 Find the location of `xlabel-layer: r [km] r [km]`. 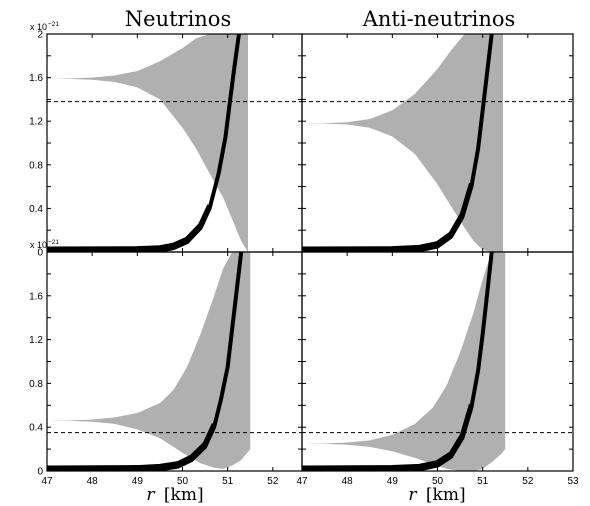

xlabel-layer: r [km] r [km] is located at coordinates (305, 495).